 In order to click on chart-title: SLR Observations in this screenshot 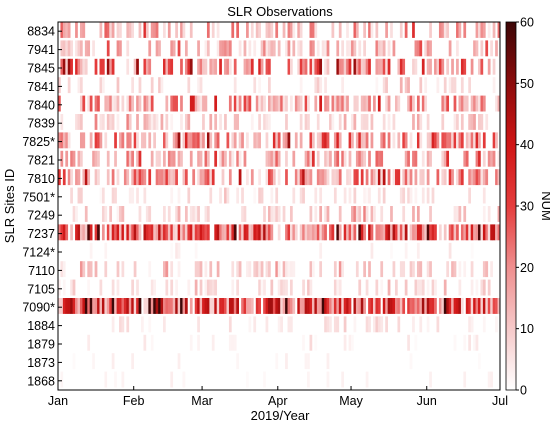, I will do `click(280, 11)`.